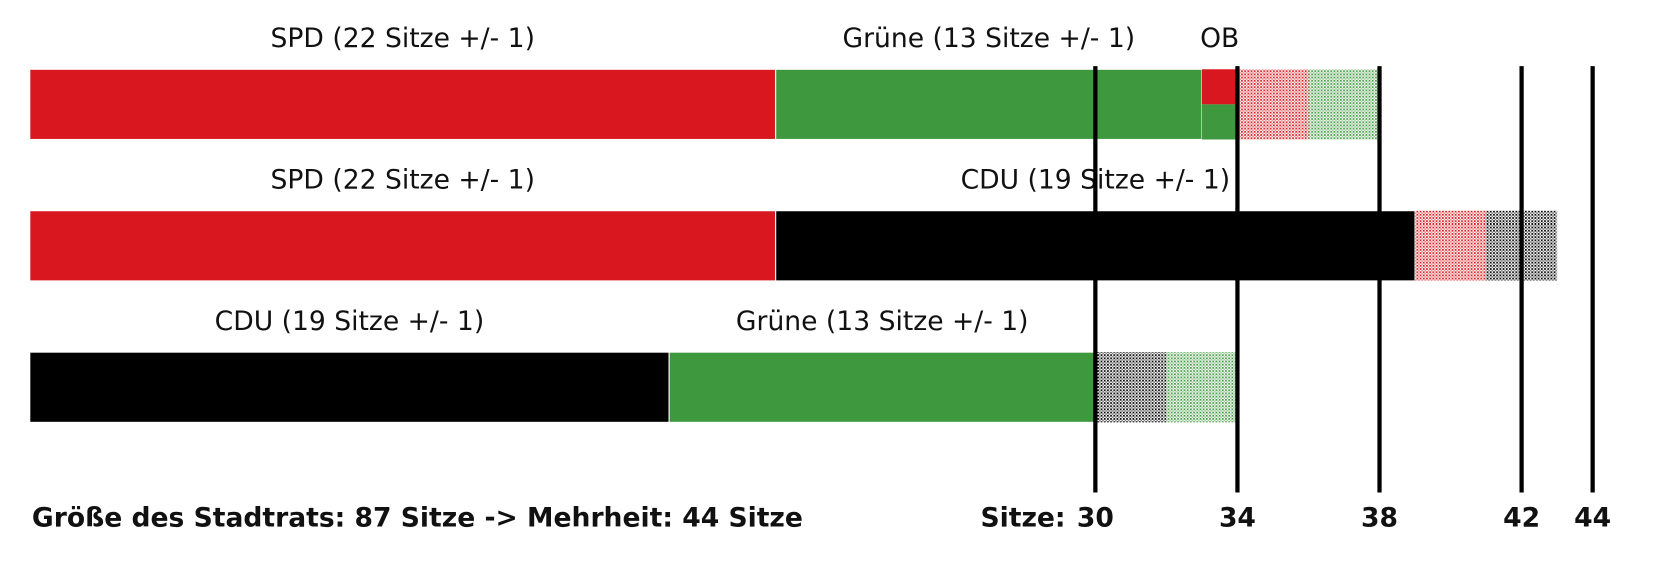 This screenshot has width=1659, height=565. What do you see at coordinates (1379, 518) in the screenshot?
I see `x-tick-label: 38` at bounding box center [1379, 518].